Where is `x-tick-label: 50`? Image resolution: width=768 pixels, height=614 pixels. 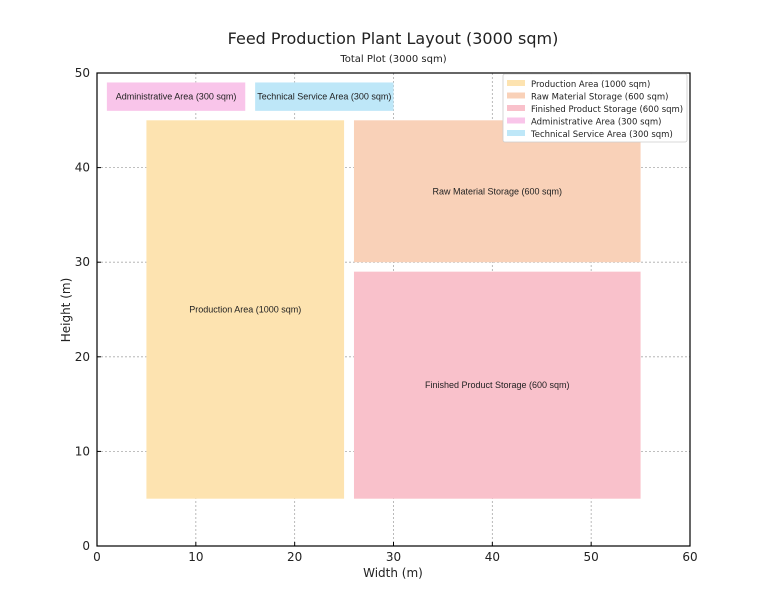 x-tick-label: 50 is located at coordinates (591, 557).